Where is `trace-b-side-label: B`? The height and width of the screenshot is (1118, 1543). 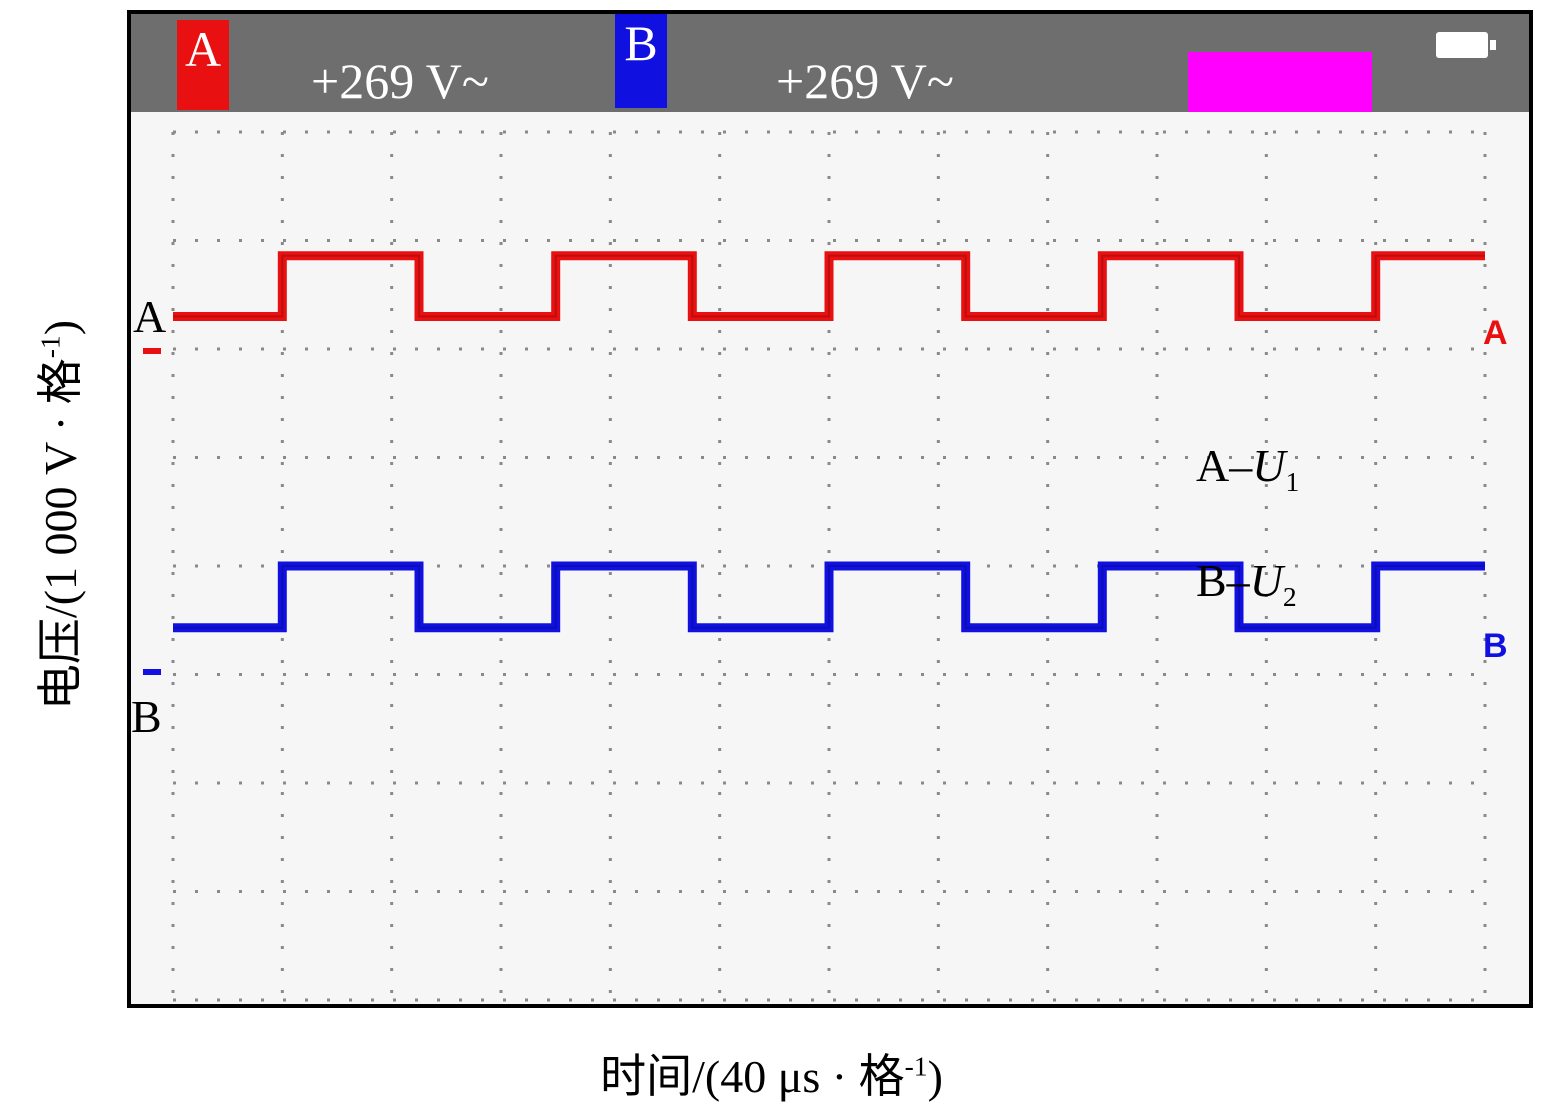 trace-b-side-label: B is located at coordinates (146, 716).